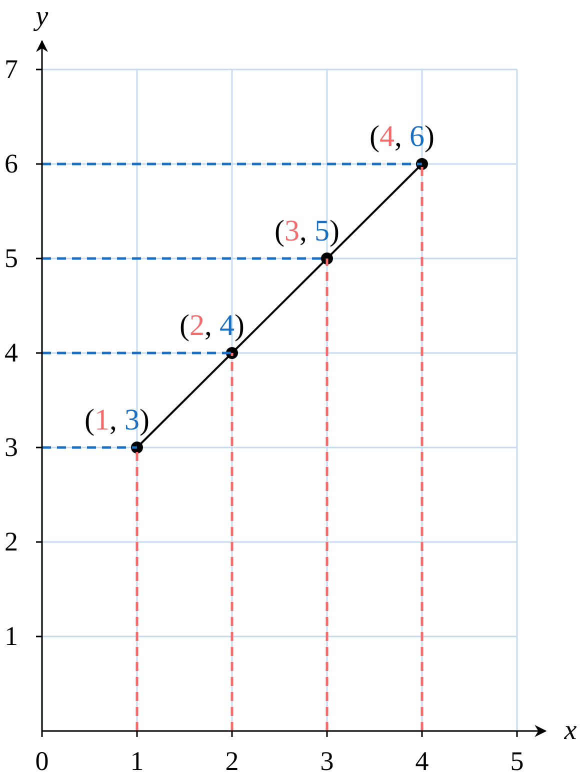 The height and width of the screenshot is (781, 580). What do you see at coordinates (11, 447) in the screenshot?
I see `y-tick-label: 3` at bounding box center [11, 447].